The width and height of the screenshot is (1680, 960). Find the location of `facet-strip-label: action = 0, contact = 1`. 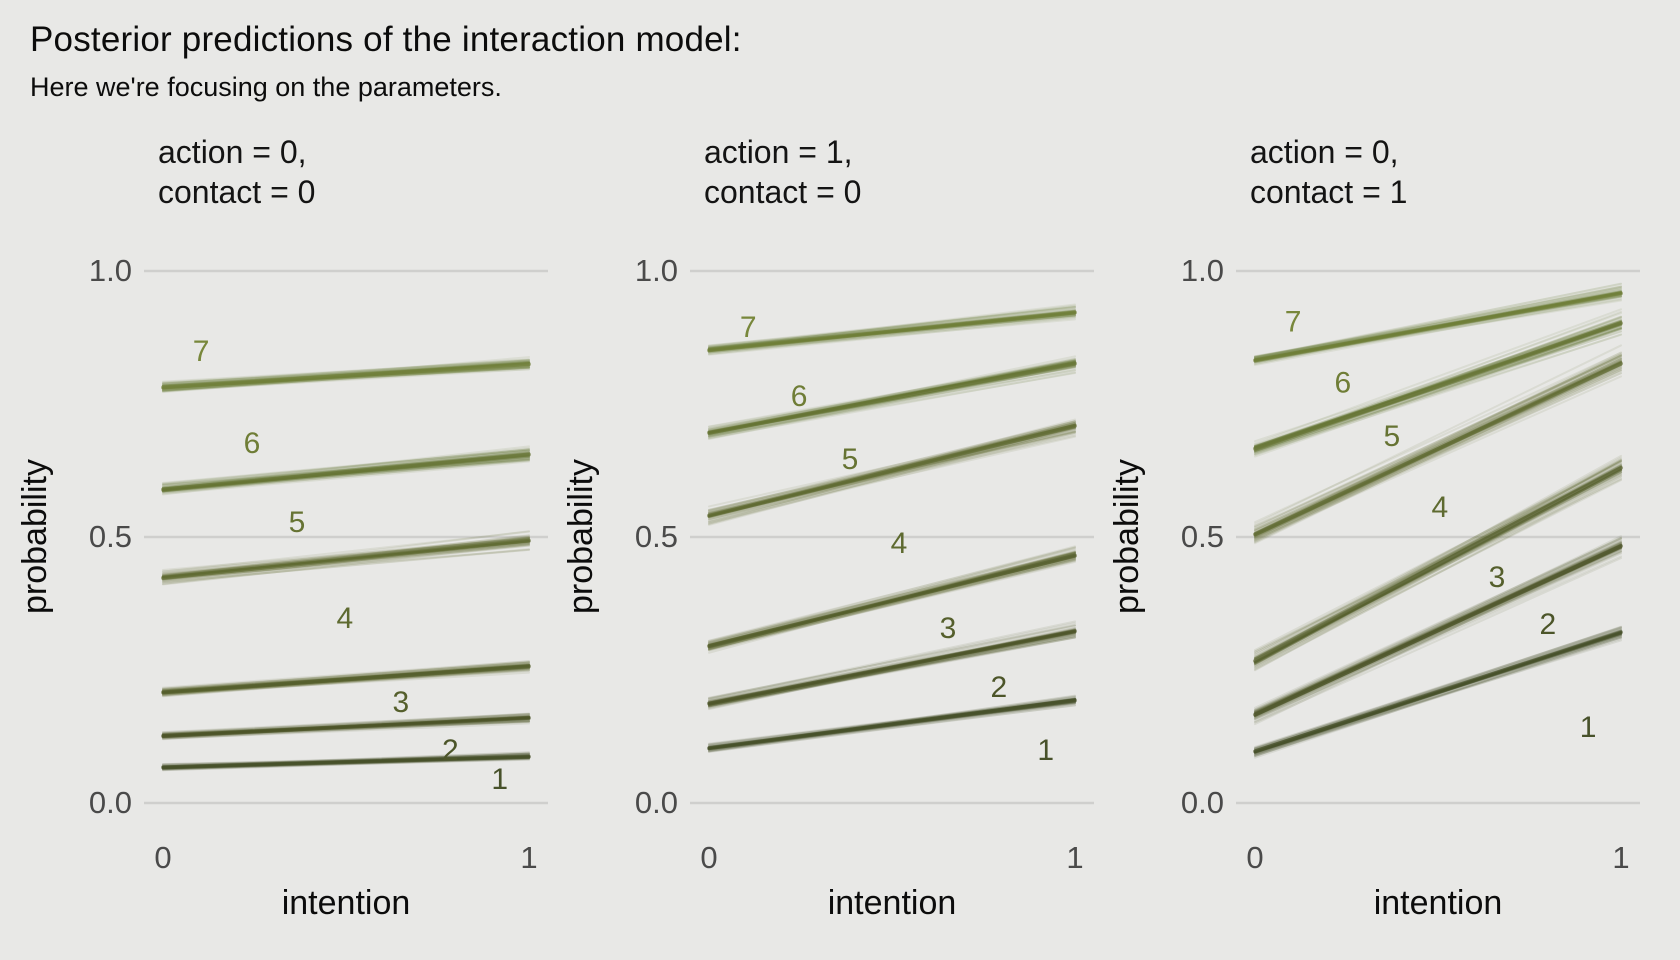

facet-strip-label: action = 0, contact = 1 is located at coordinates (1328, 172).